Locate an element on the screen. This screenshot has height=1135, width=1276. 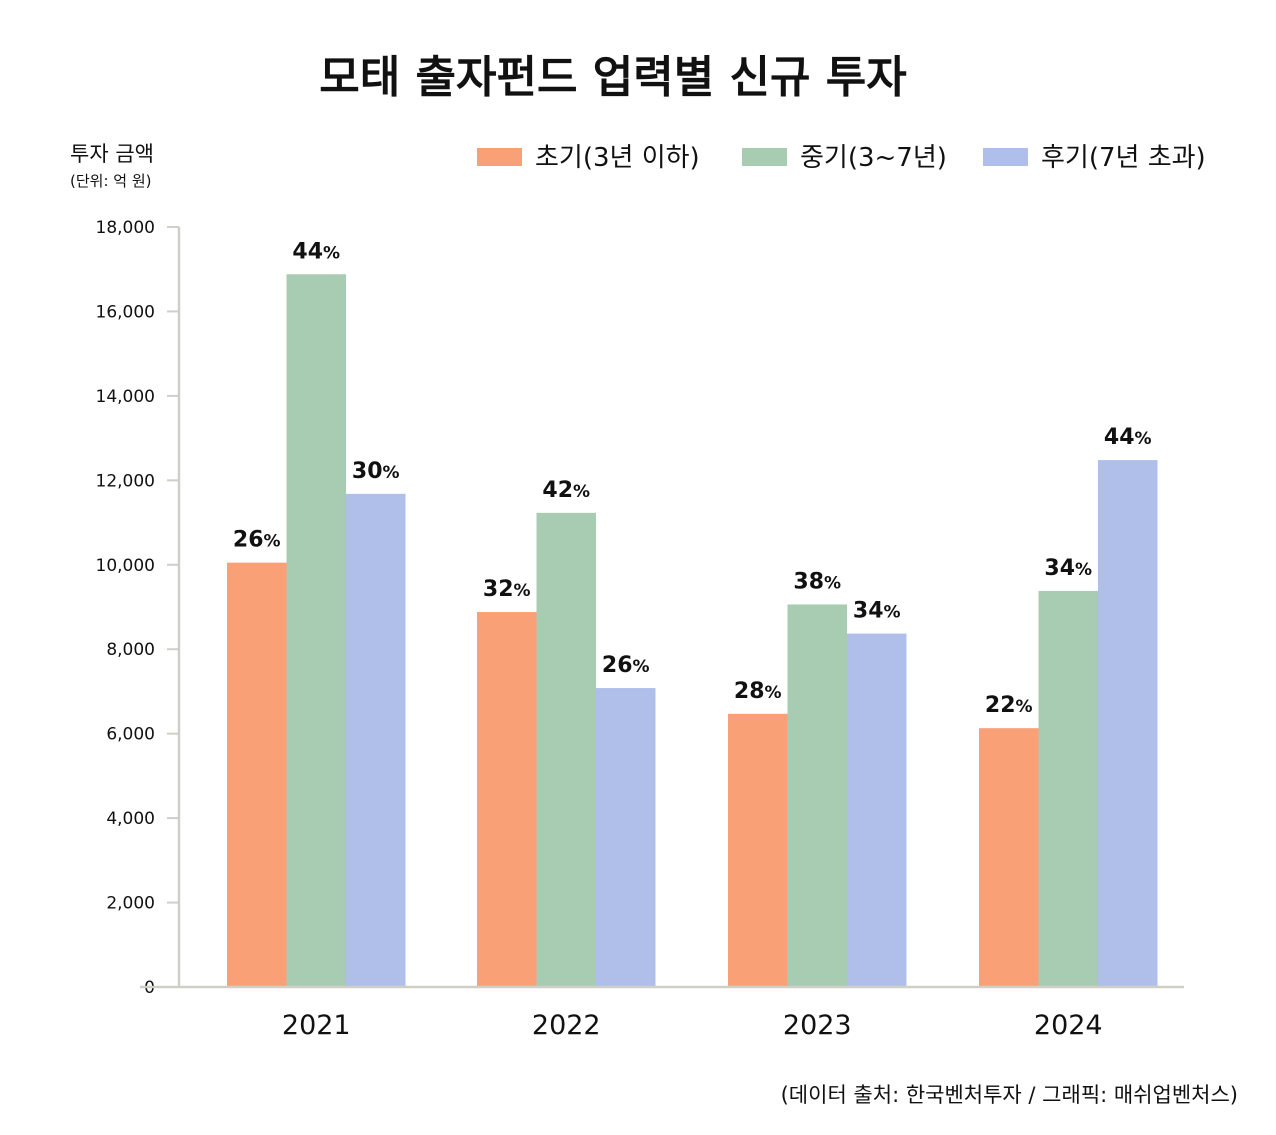
y-axis-label: 투자 금액 is located at coordinates (112, 154).